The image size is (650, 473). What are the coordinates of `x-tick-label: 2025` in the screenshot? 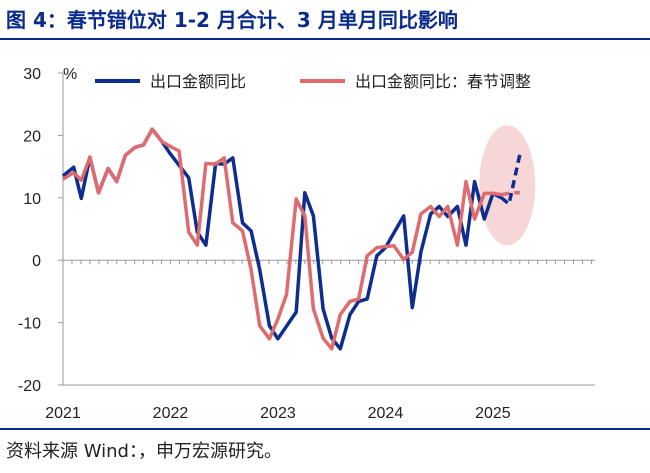 It's located at (493, 413).